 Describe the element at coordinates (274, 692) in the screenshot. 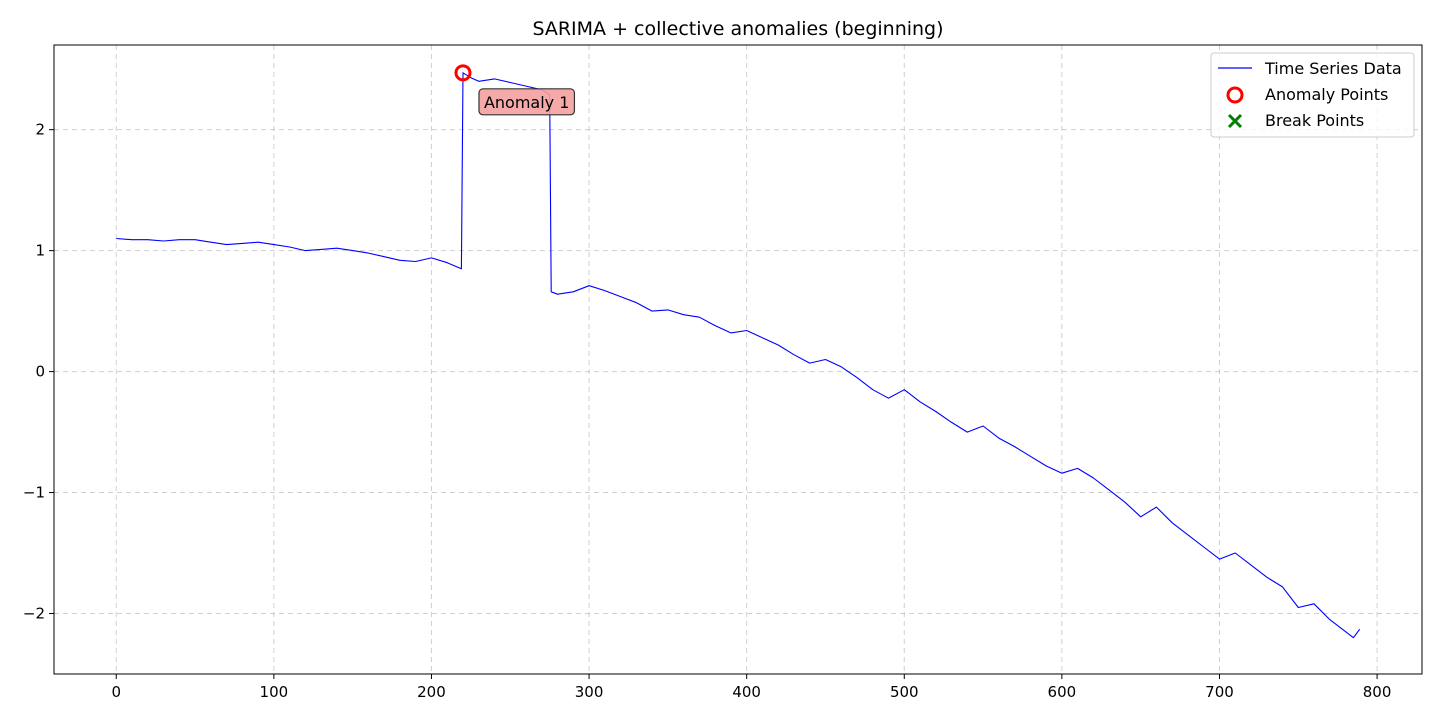

I see `x-tick-label: 100` at that location.